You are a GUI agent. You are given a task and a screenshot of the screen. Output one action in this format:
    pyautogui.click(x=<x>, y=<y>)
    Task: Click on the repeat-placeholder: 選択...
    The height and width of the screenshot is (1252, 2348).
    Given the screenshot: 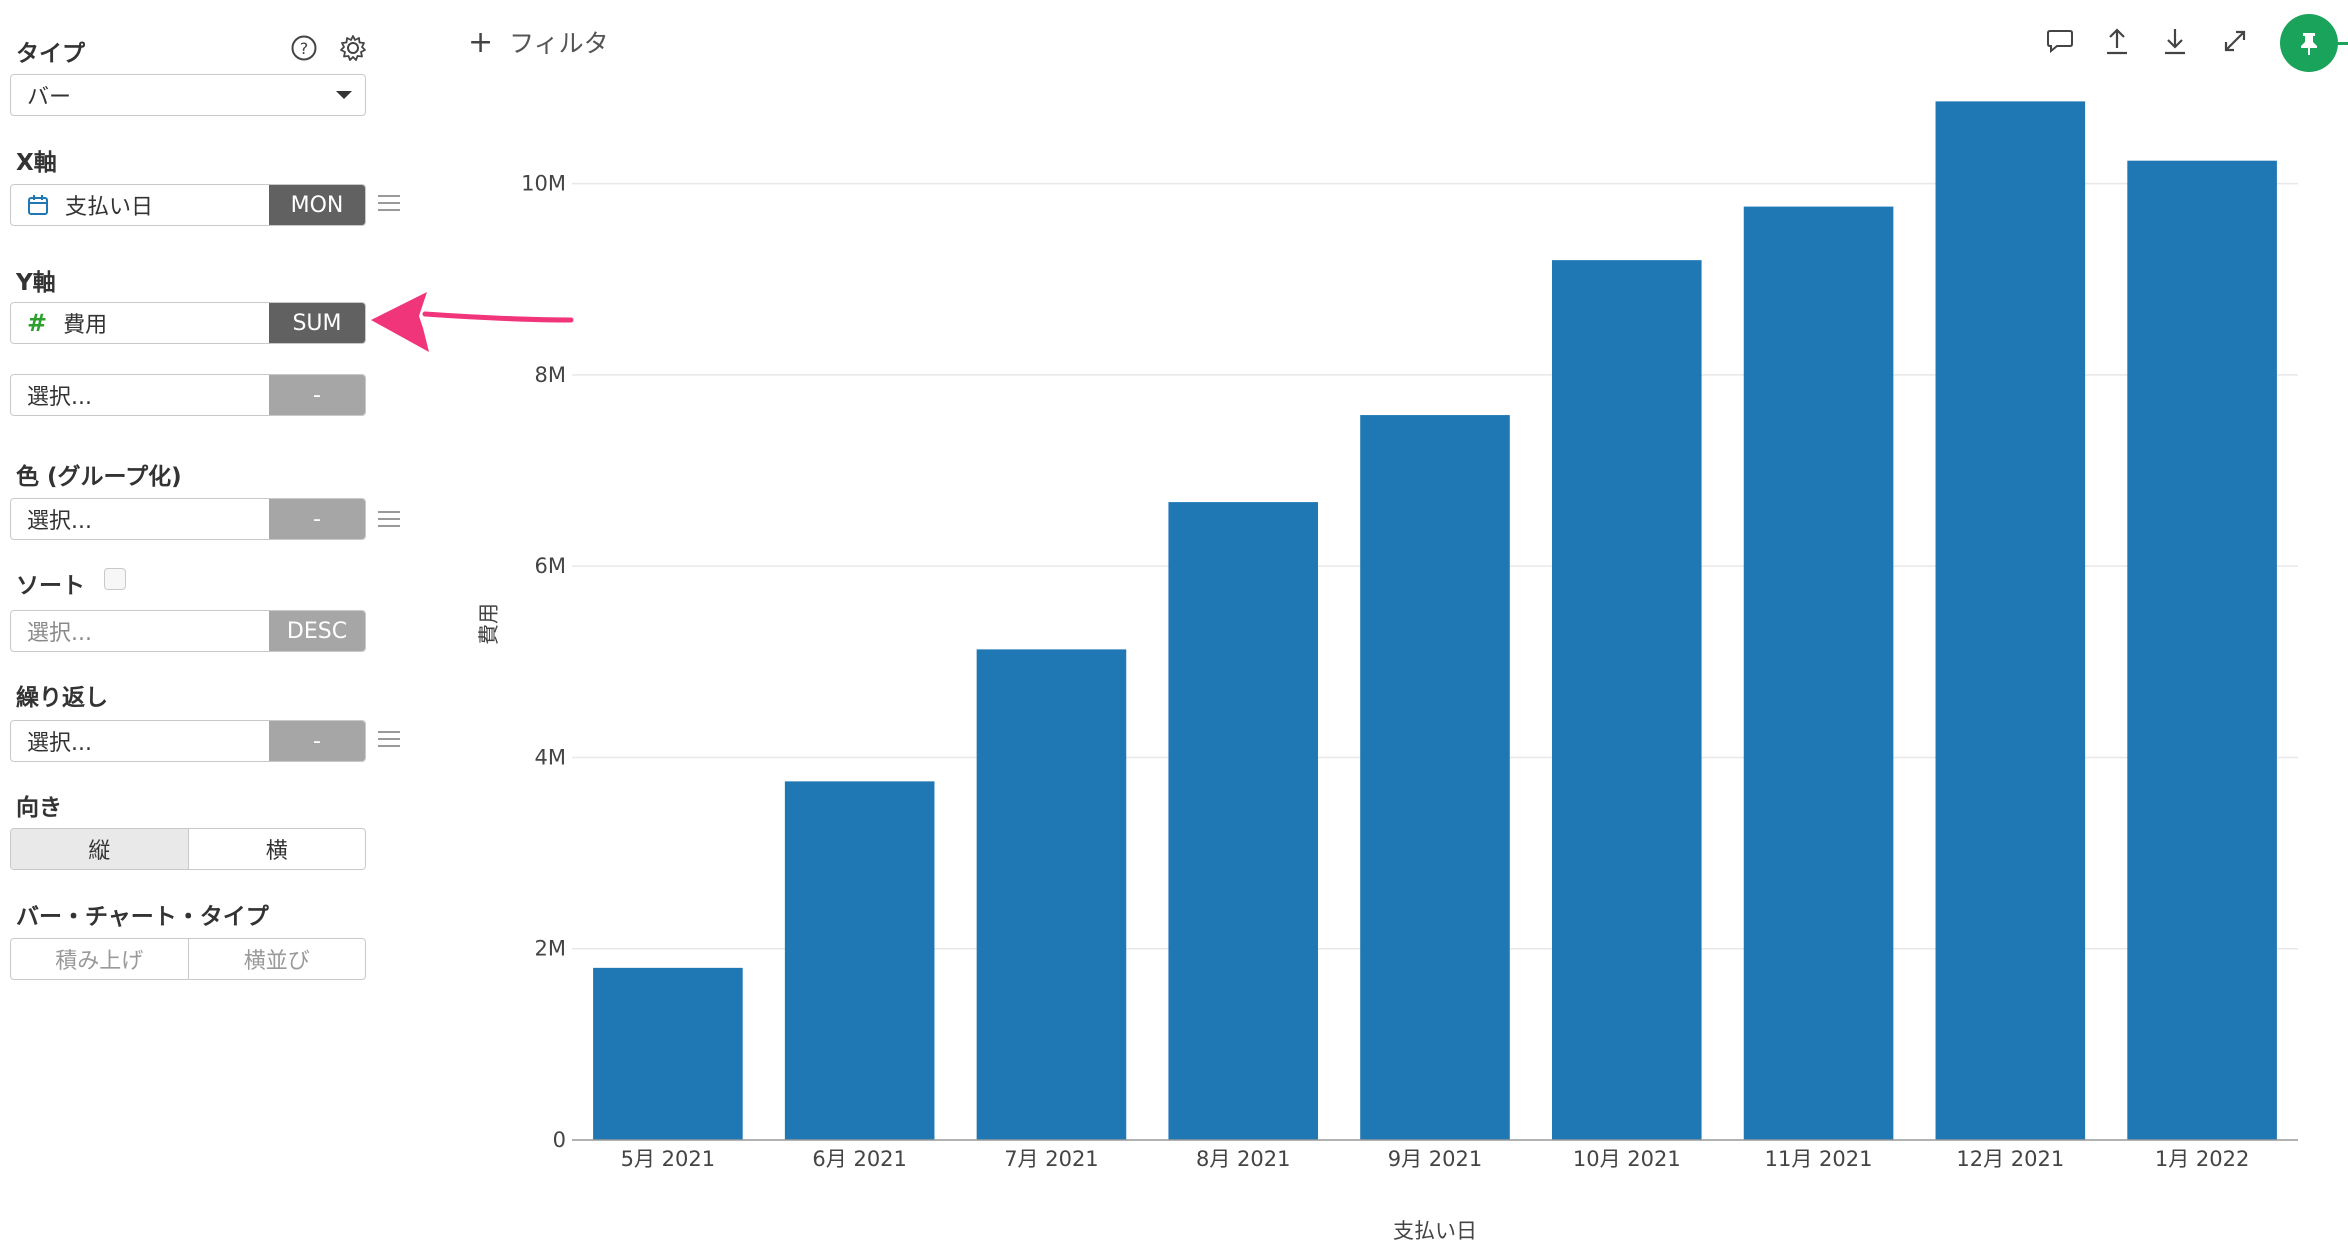 What is the action you would take?
    pyautogui.click(x=59, y=743)
    